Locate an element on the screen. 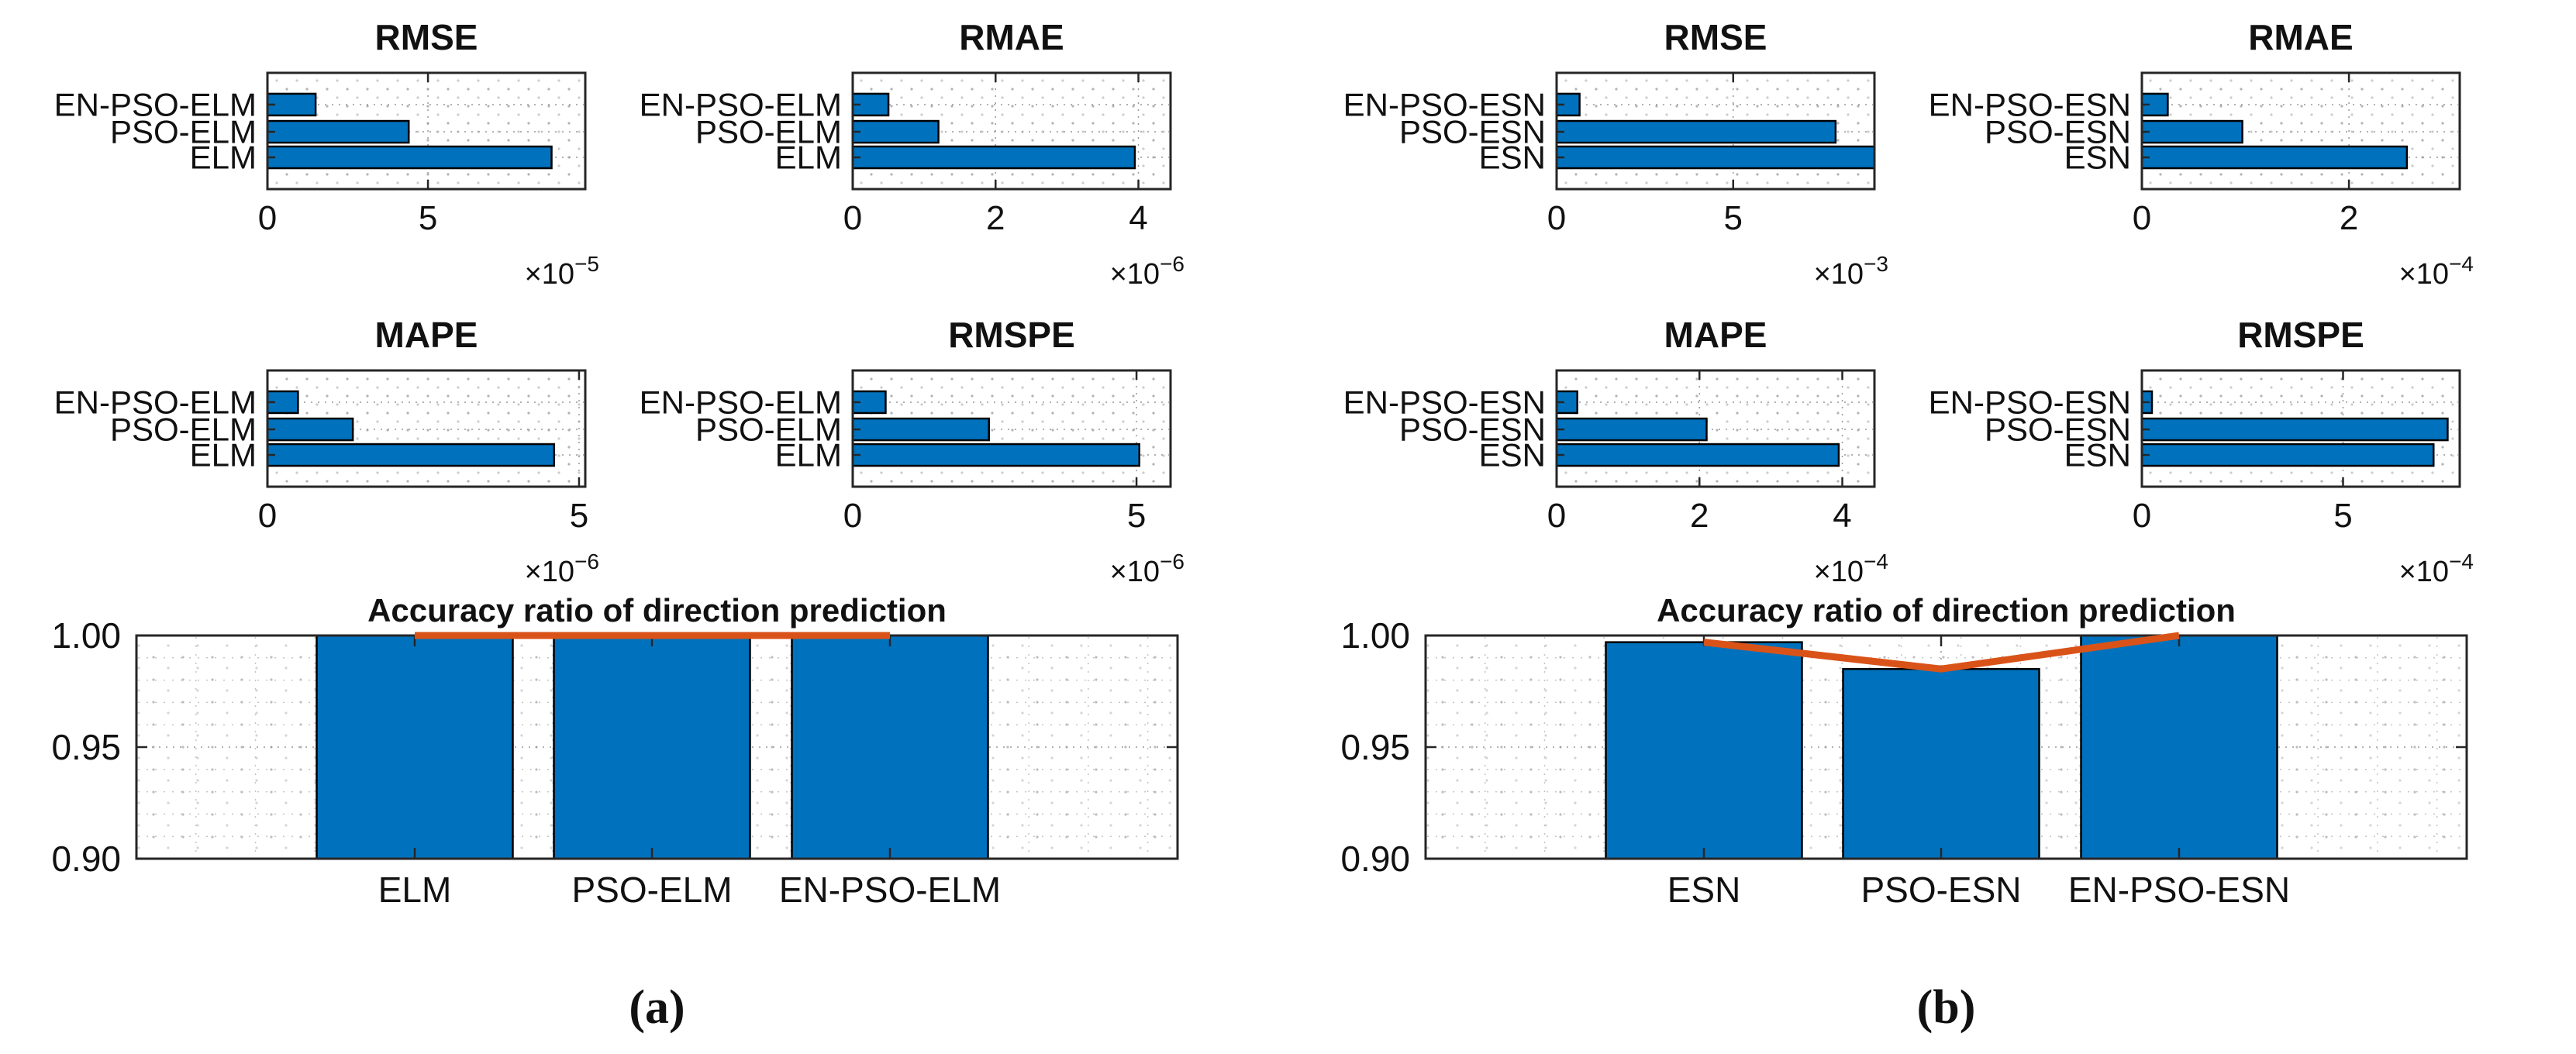  x-category-label: PSO-ESN is located at coordinates (1940, 890).